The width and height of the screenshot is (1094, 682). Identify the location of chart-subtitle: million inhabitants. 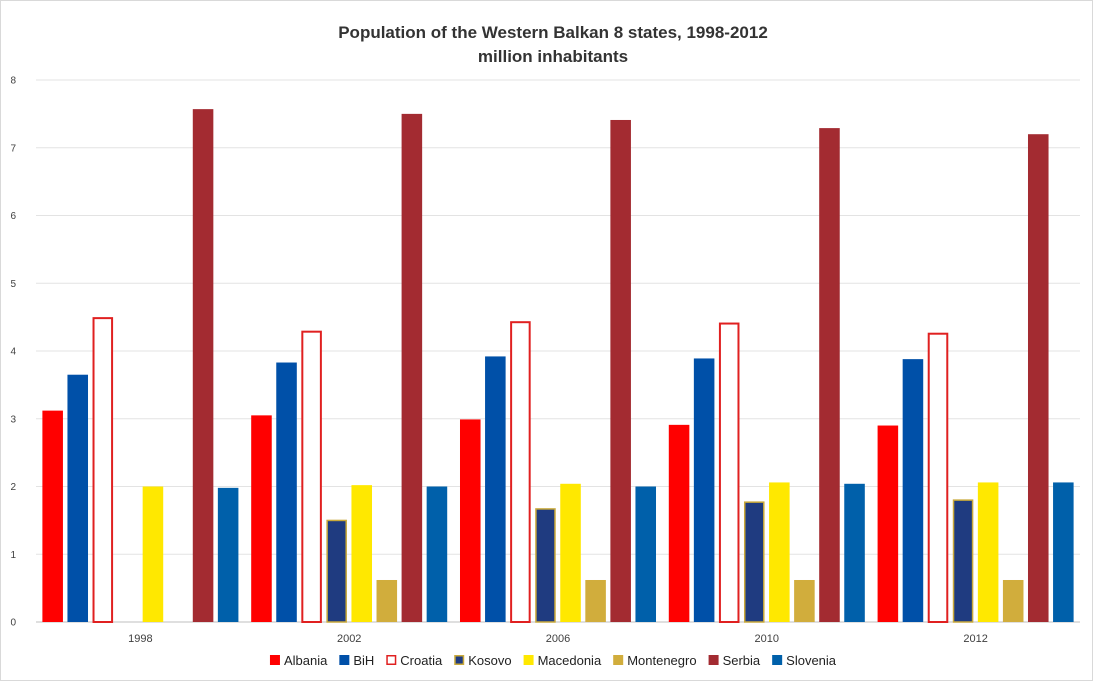
(553, 56).